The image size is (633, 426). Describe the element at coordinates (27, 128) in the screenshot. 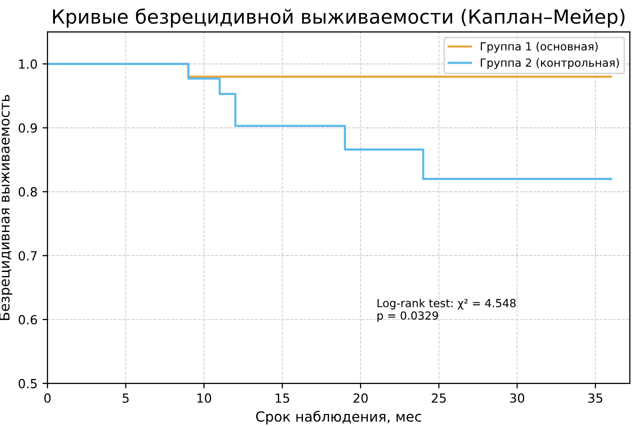

I see `y-tick-label: 0.9` at that location.